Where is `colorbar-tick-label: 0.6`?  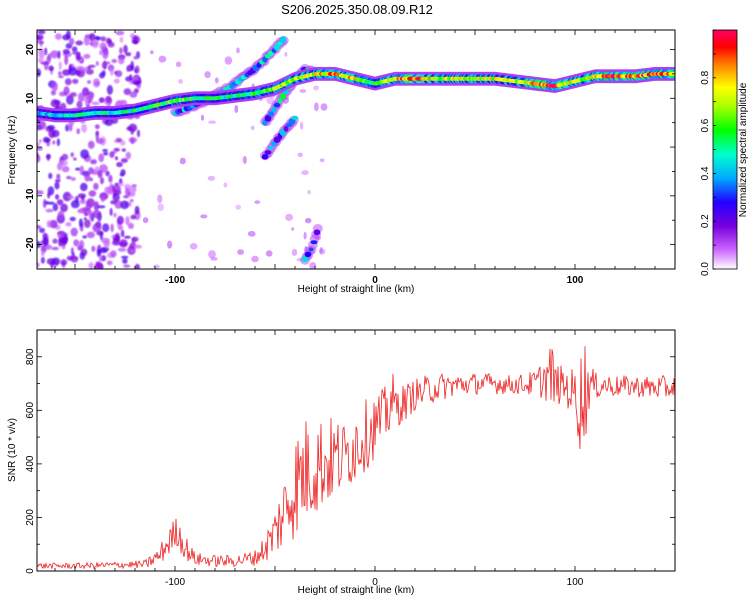
colorbar-tick-label: 0.6 is located at coordinates (705, 125).